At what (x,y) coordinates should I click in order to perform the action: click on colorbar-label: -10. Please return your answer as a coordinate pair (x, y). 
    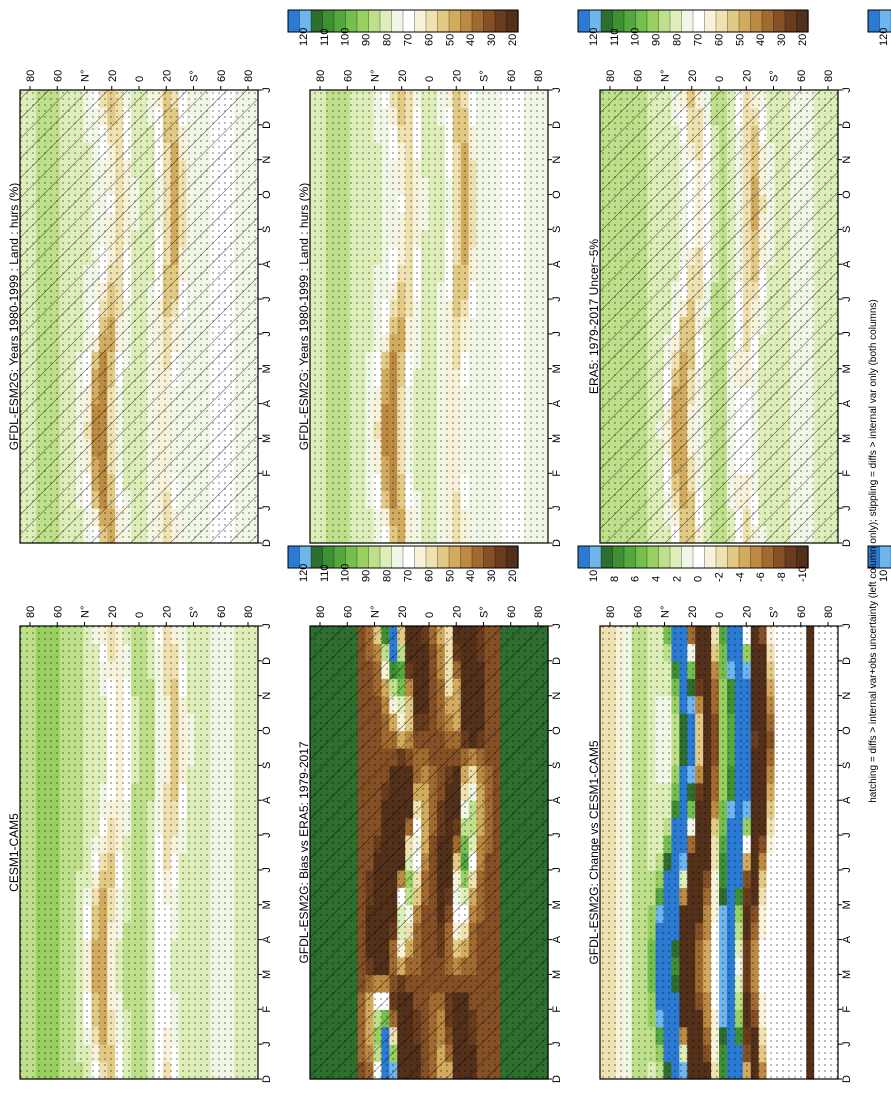
    Looking at the image, I should click on (803, 574).